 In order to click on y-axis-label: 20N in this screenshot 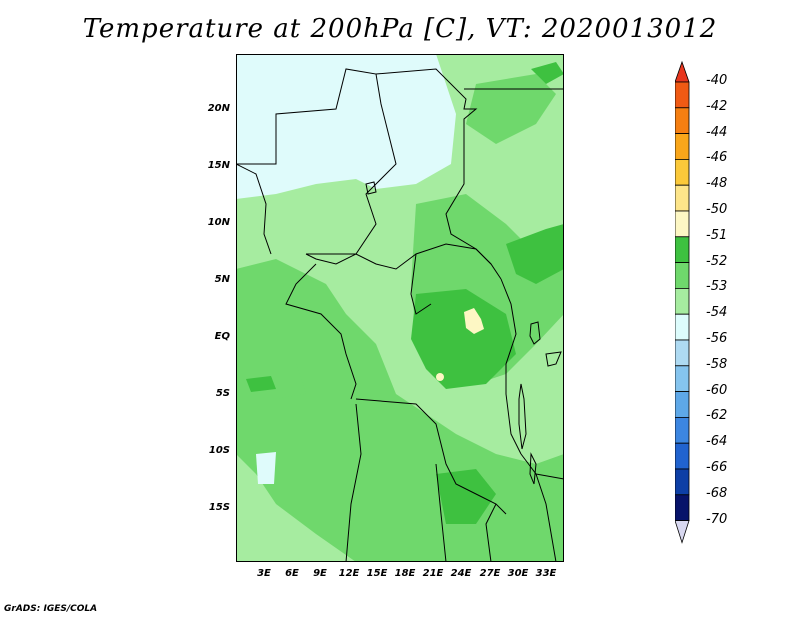, I will do `click(218, 108)`.